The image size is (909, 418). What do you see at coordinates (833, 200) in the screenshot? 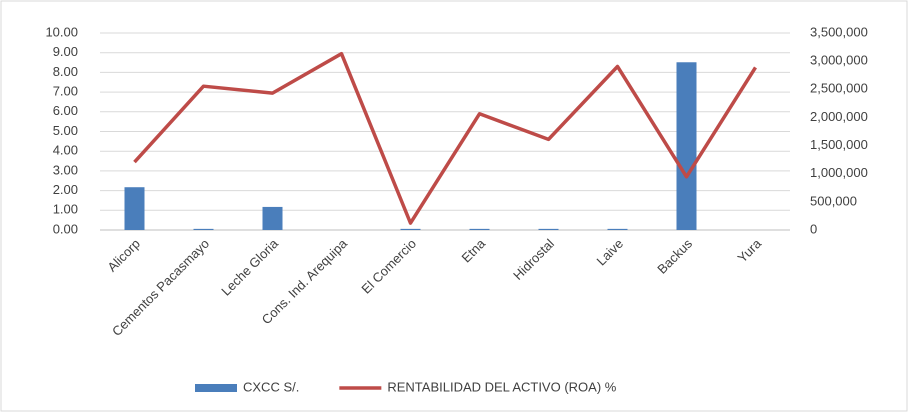
I see `y2-tick-label: 500,000` at bounding box center [833, 200].